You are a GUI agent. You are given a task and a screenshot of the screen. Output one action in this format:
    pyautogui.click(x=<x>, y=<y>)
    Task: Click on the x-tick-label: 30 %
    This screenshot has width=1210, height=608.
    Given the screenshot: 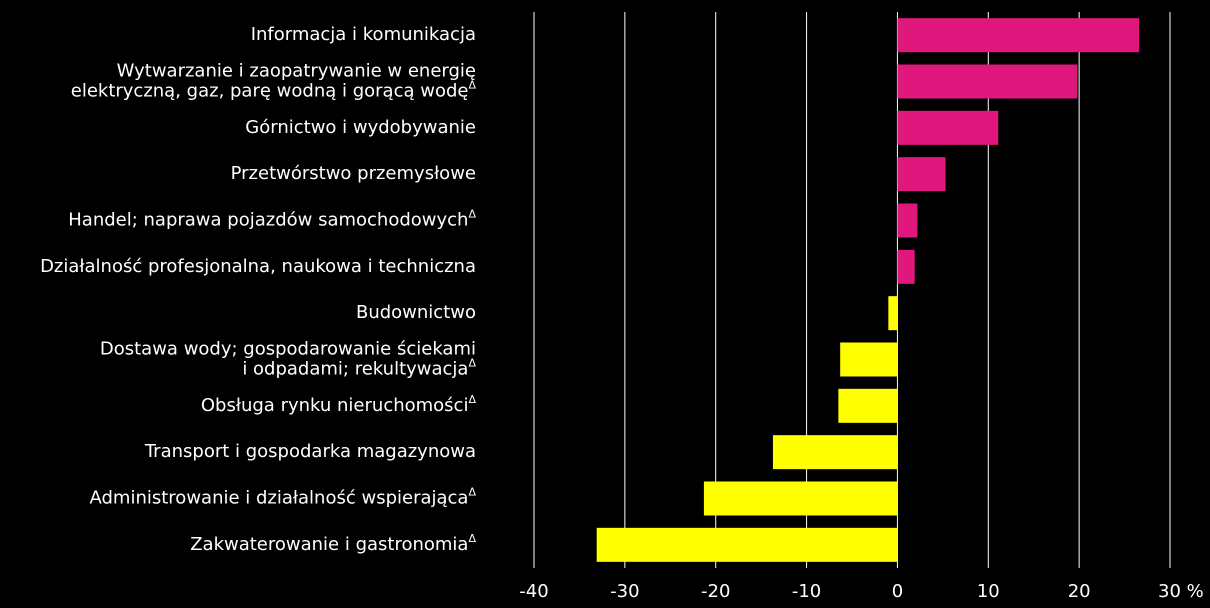 What is the action you would take?
    pyautogui.click(x=1181, y=591)
    